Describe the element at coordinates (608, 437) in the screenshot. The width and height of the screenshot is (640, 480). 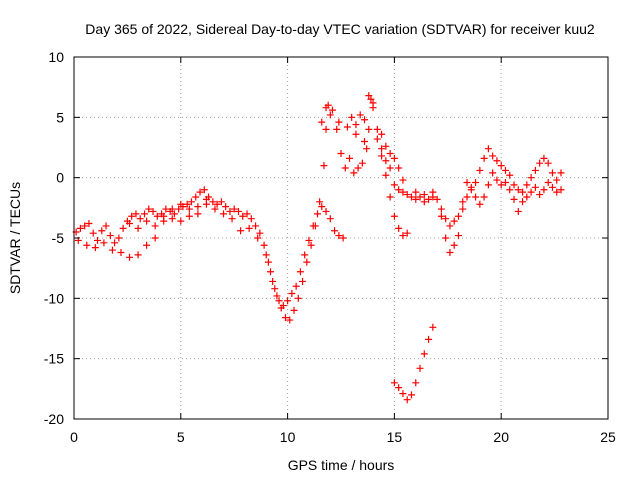
I see `x-tick-label: 25` at that location.